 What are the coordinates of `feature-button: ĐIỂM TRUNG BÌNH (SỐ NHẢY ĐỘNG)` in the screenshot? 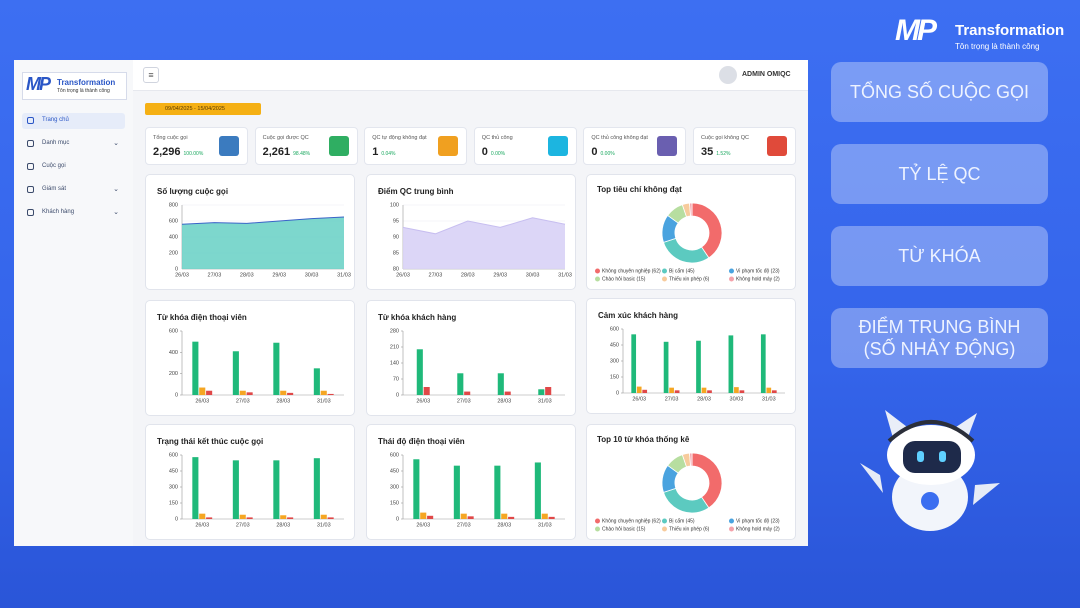 It's located at (939, 338).